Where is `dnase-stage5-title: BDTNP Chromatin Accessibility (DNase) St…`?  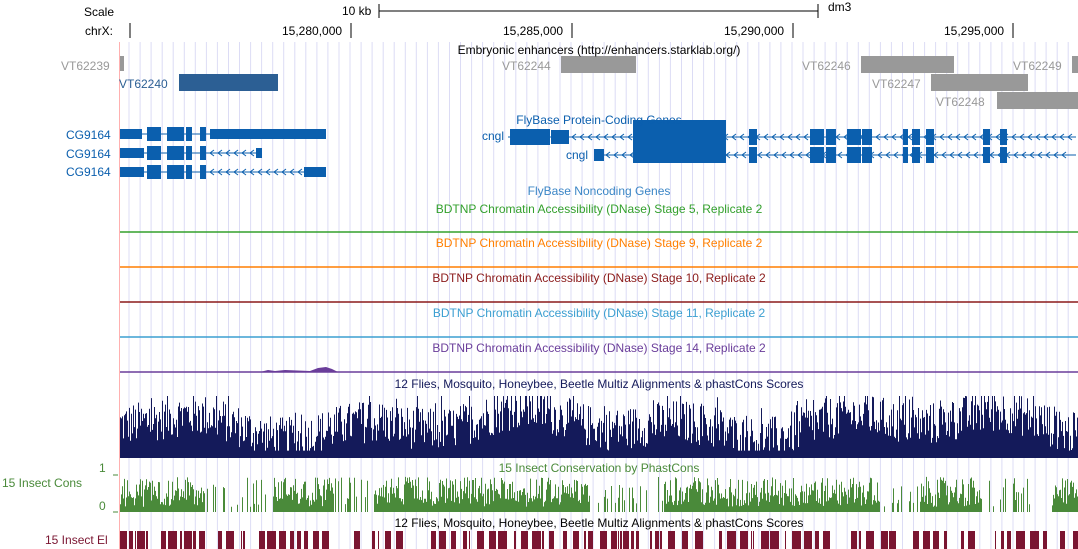
dnase-stage5-title: BDTNP Chromatin Accessibility (DNase) St… is located at coordinates (599, 209).